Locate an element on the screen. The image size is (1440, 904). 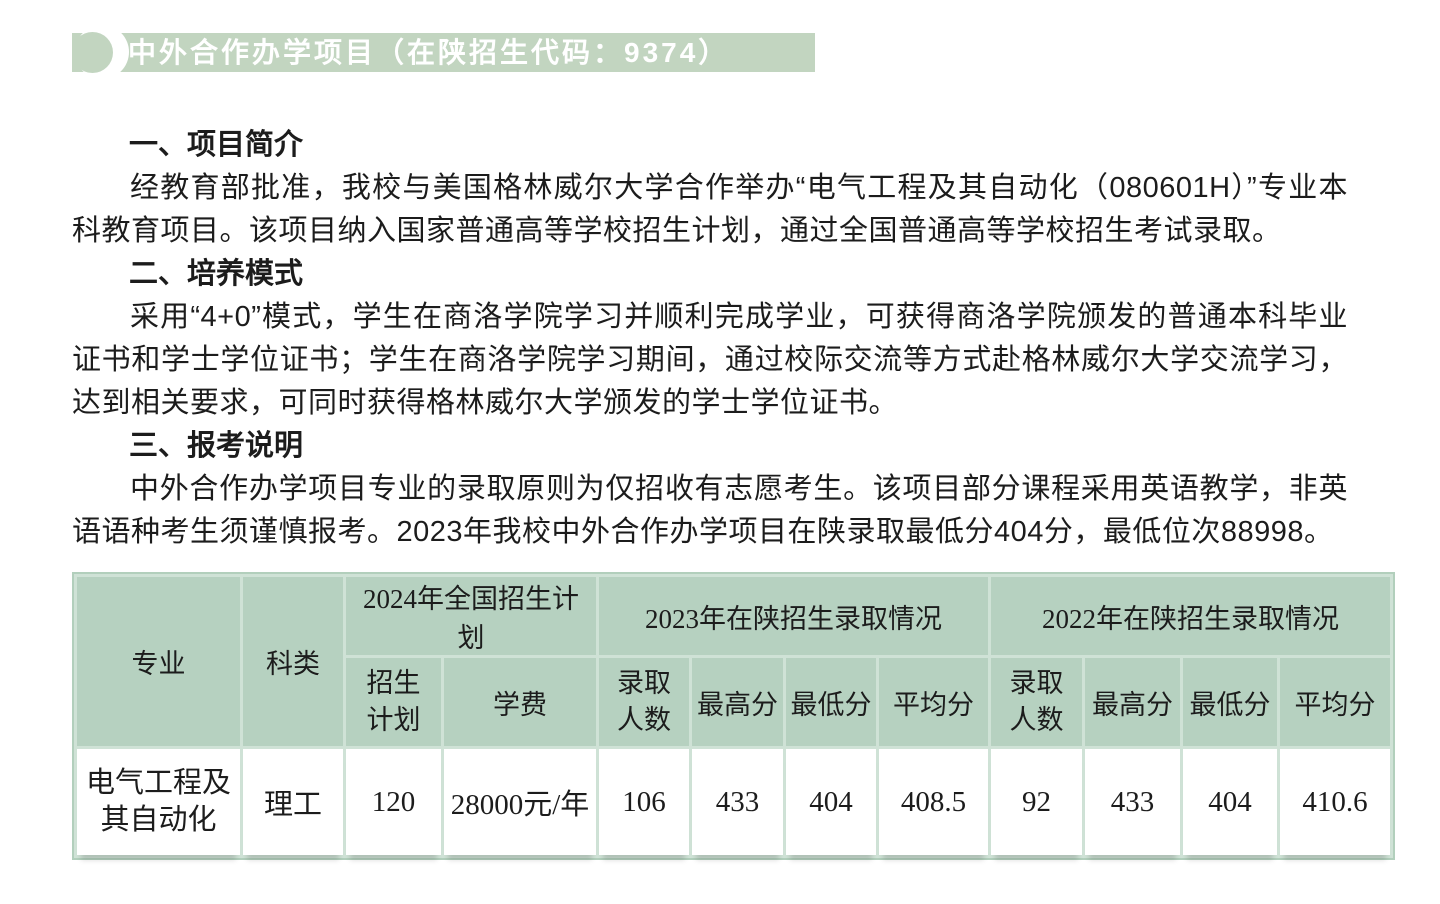
col-header-major: 专业 is located at coordinates (158, 661).